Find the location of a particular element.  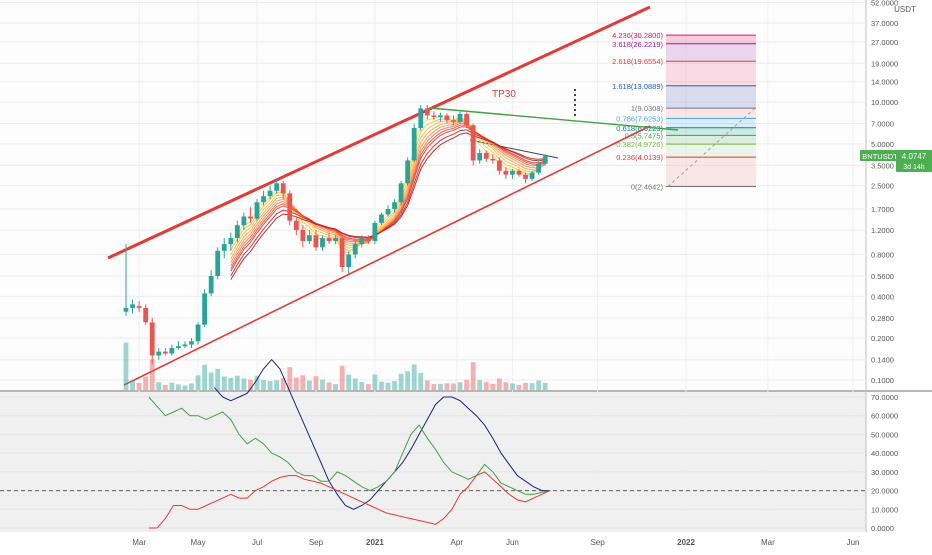

price-tick-label: 0.1000 is located at coordinates (882, 380).